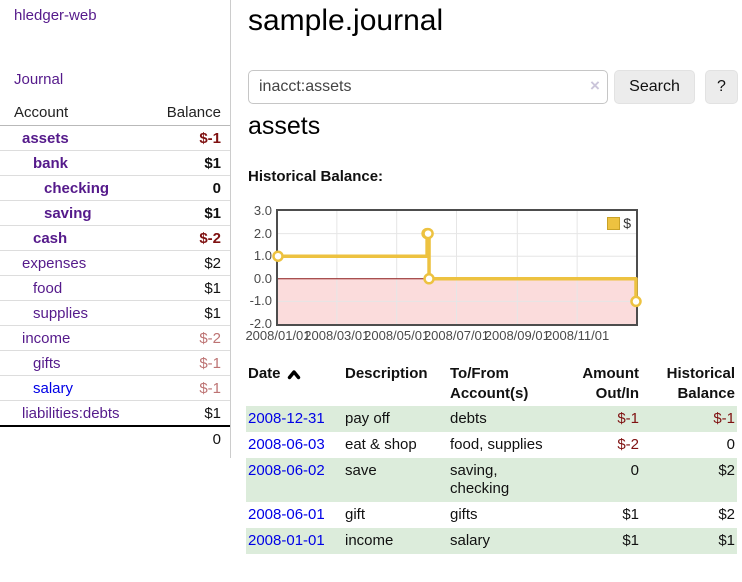  Describe the element at coordinates (628, 444) in the screenshot. I see `transaction-amount: $-2` at that location.